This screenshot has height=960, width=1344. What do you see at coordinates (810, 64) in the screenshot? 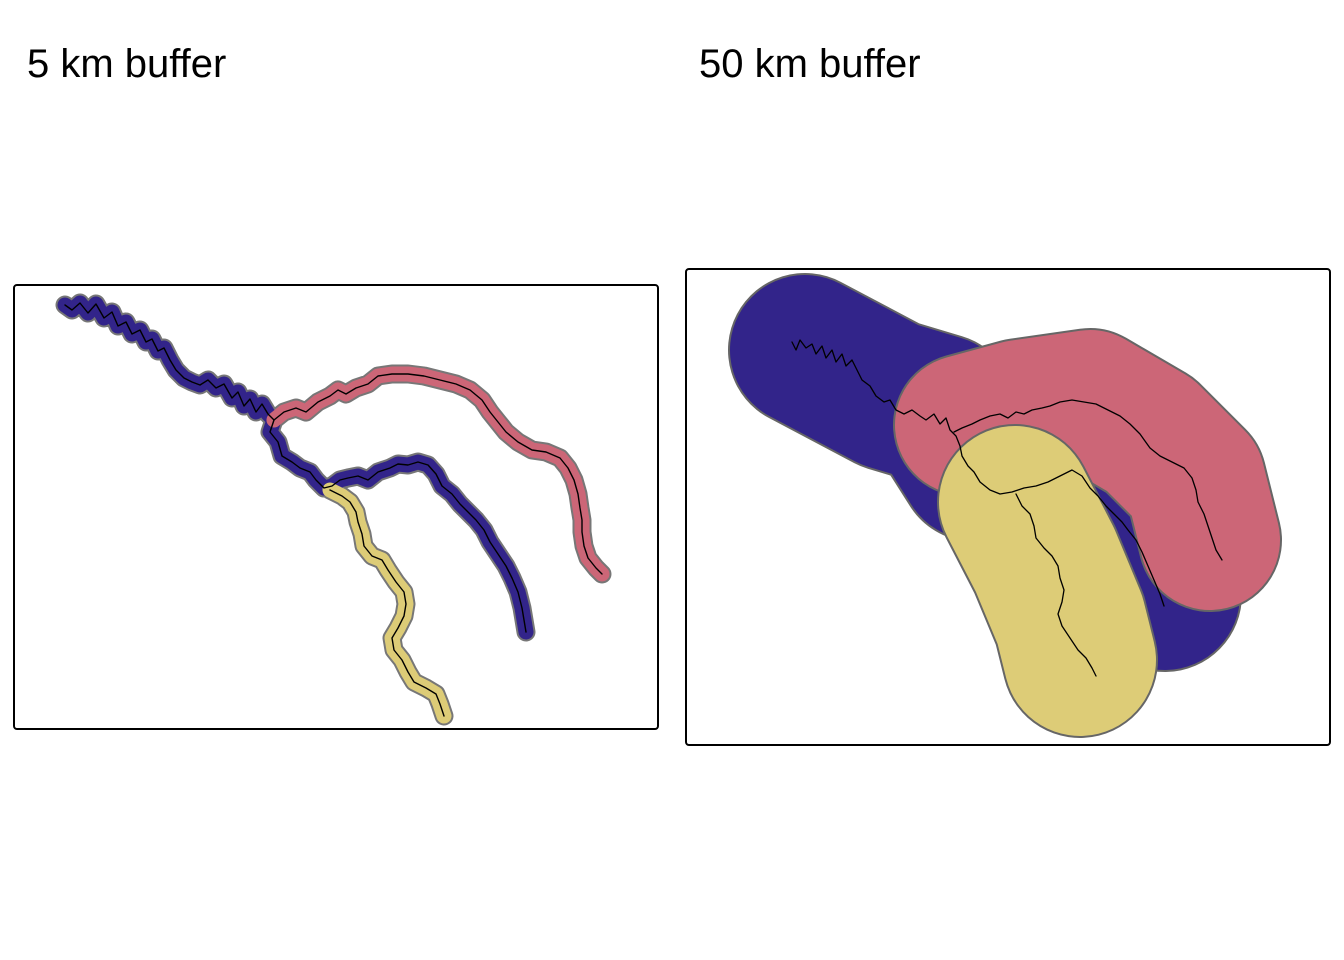
I see `panel-title-50km: 50 km buffer` at bounding box center [810, 64].